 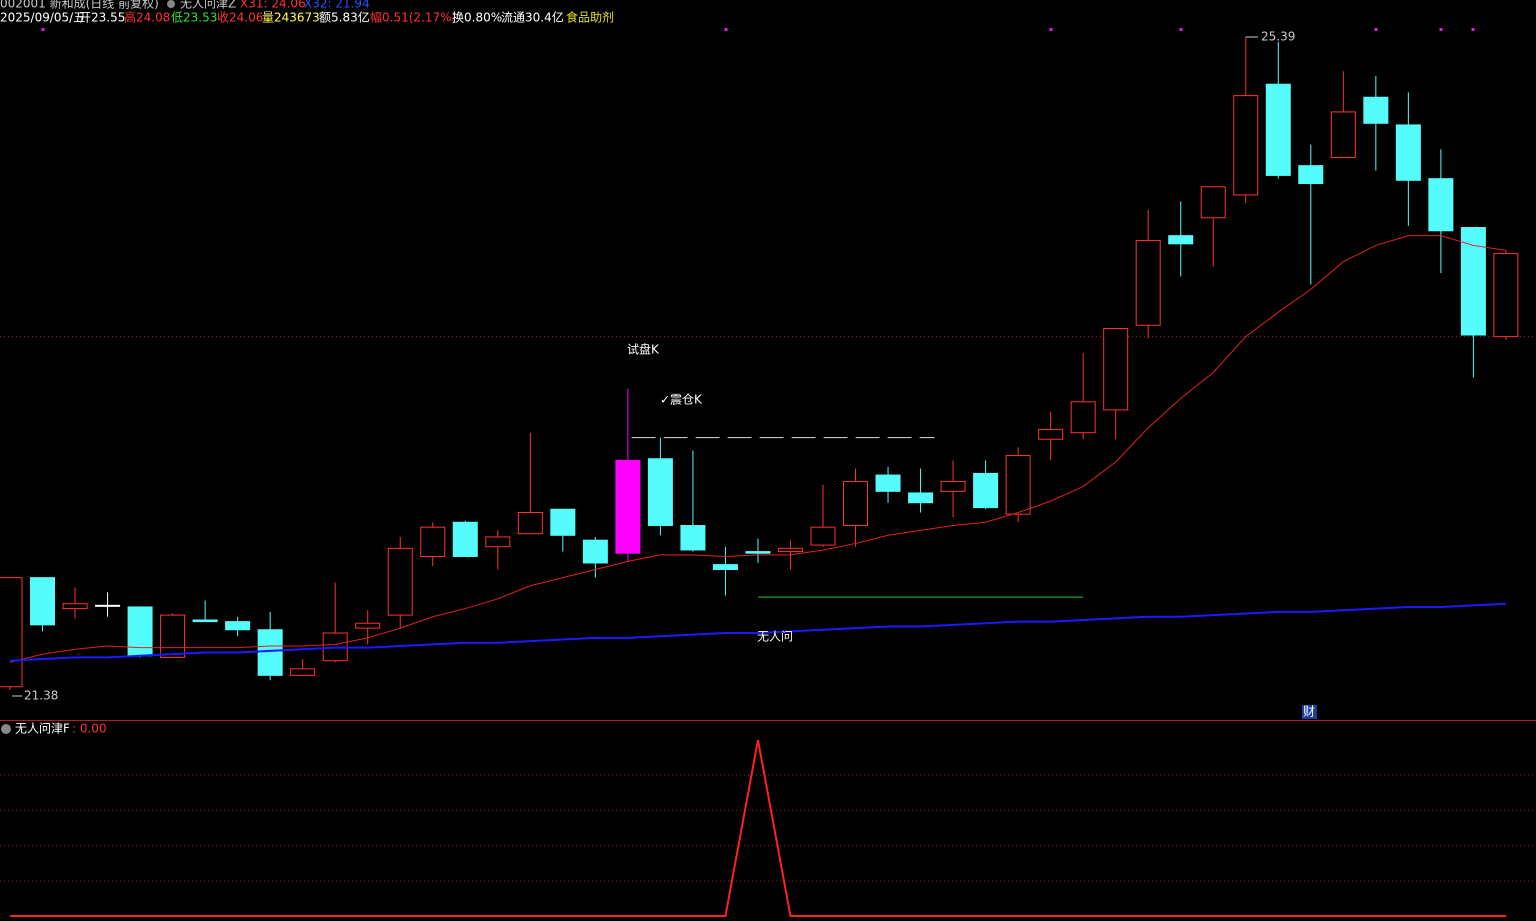 What do you see at coordinates (240, 18) in the screenshot?
I see `header-text: 收24.06` at bounding box center [240, 18].